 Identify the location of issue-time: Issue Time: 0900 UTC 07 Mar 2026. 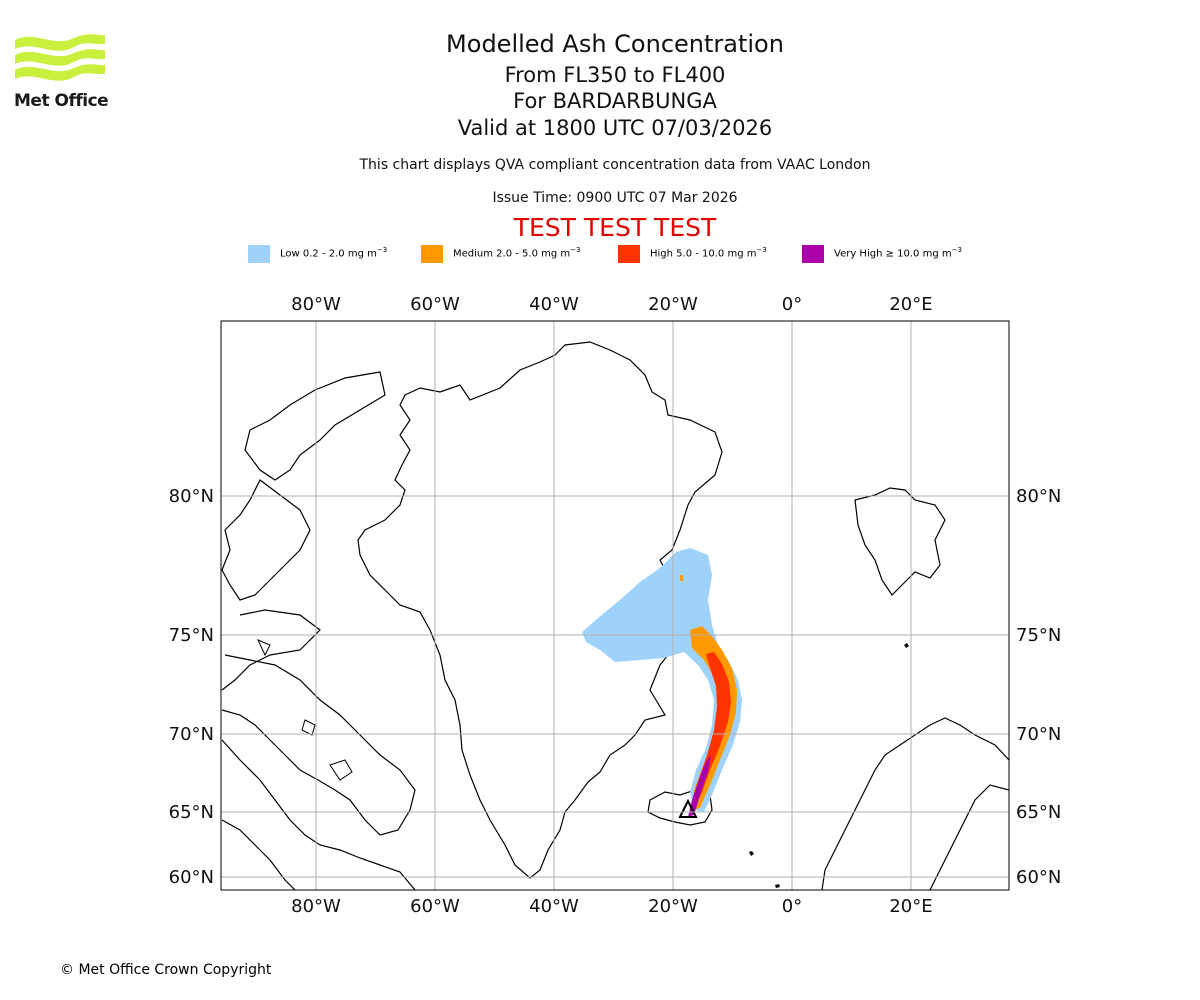
(615, 198).